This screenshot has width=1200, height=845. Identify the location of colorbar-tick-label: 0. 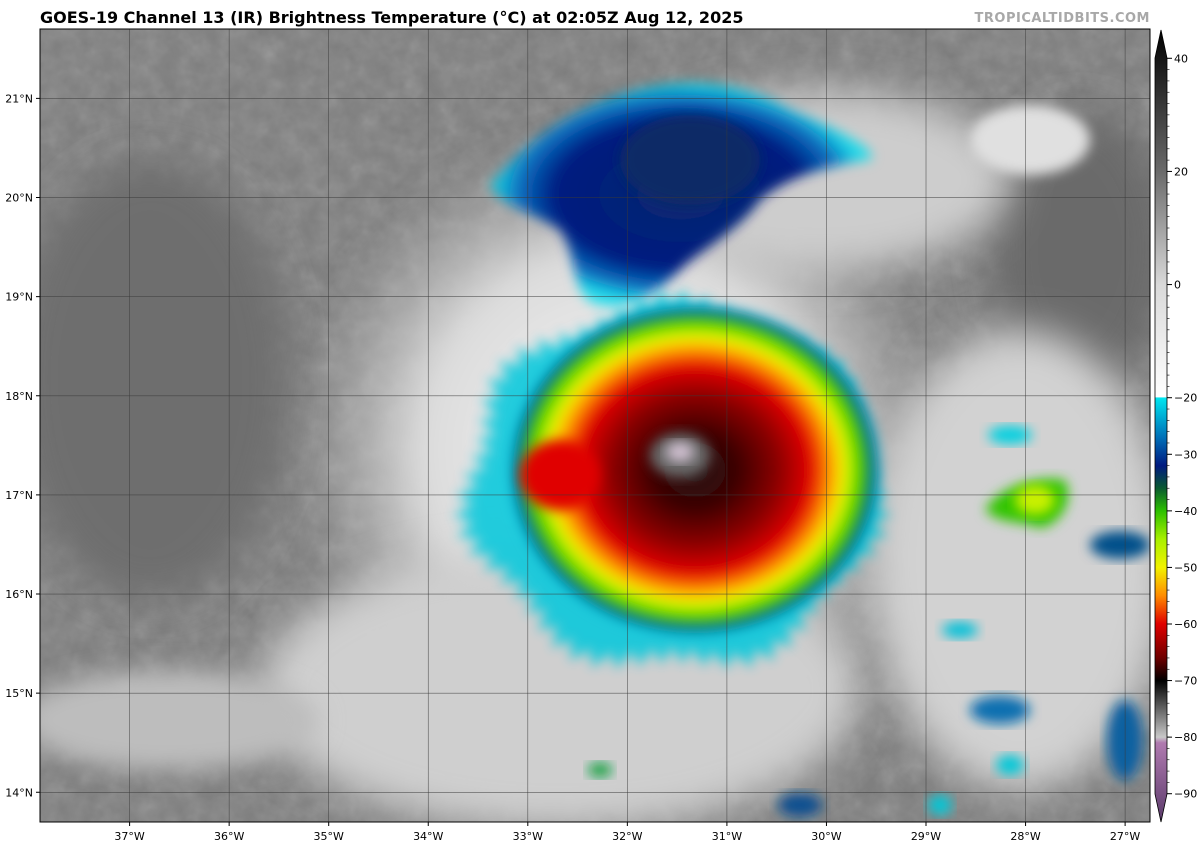
(1177, 285).